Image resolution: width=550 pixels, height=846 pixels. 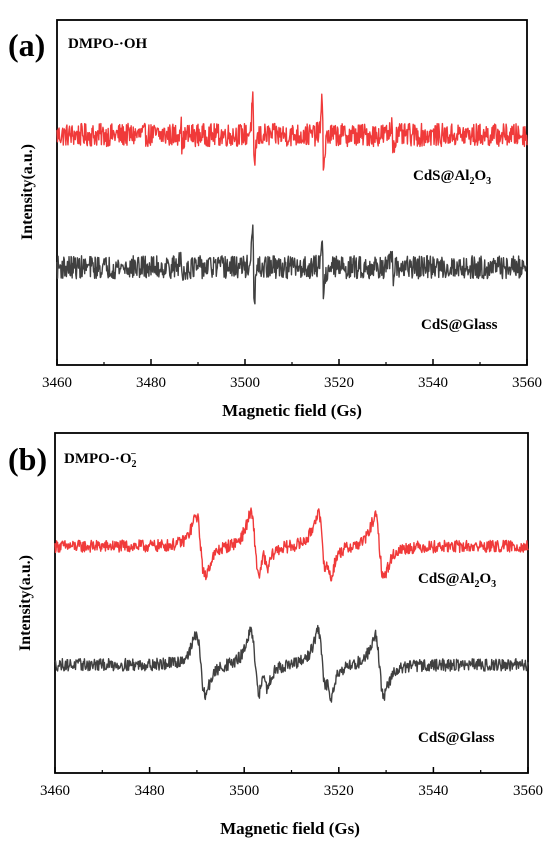 What do you see at coordinates (27, 192) in the screenshot?
I see `y-axis-label-a: Intensity(a.u.)` at bounding box center [27, 192].